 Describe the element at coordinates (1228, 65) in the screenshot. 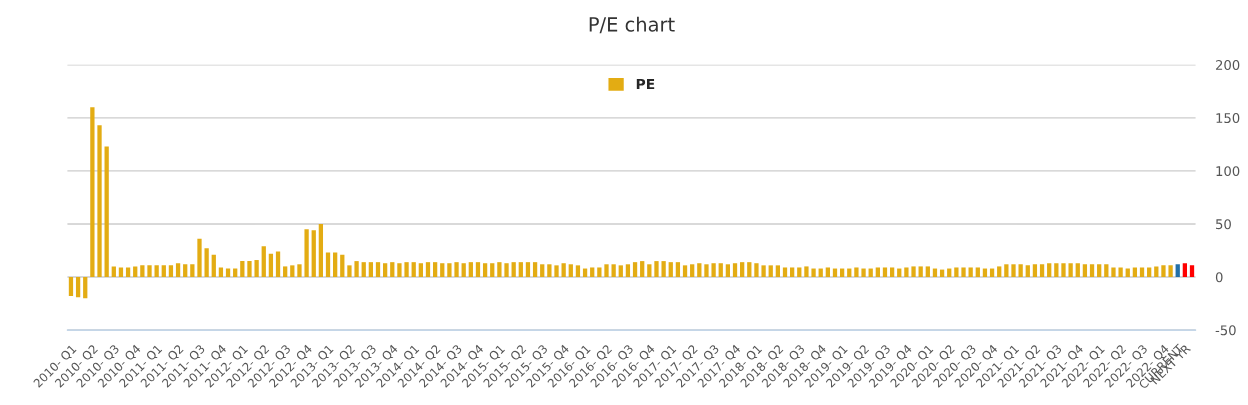

I see `y-tick-label: 200` at that location.